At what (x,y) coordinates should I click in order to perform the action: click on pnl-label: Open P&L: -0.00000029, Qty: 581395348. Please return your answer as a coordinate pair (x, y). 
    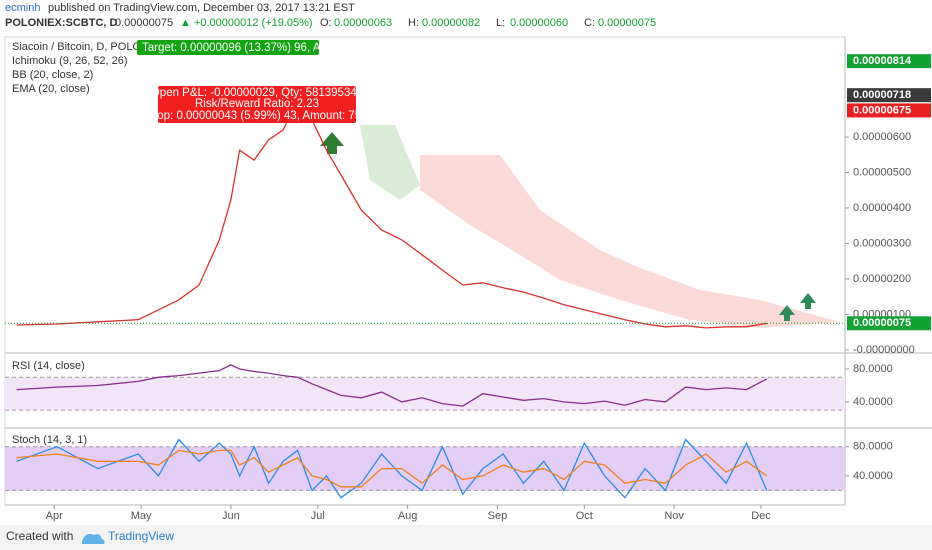
    Looking at the image, I should click on (257, 93).